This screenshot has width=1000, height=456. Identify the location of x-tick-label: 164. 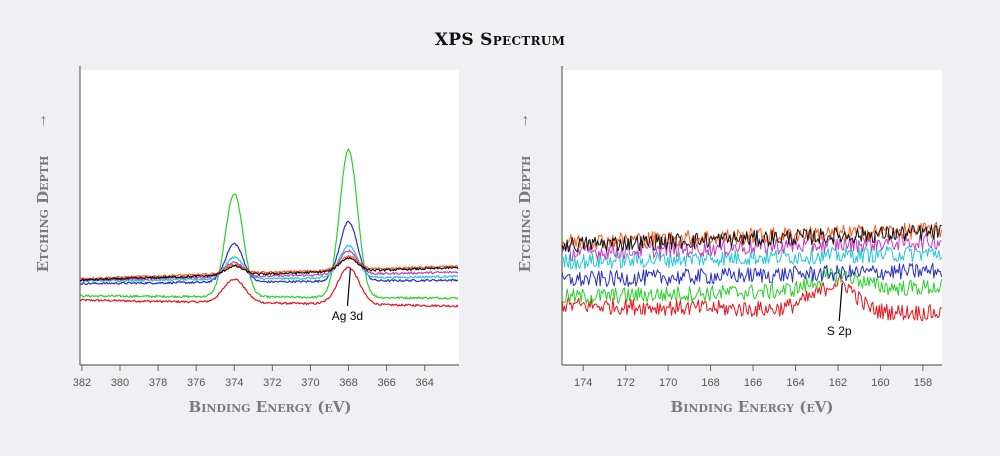
(795, 383).